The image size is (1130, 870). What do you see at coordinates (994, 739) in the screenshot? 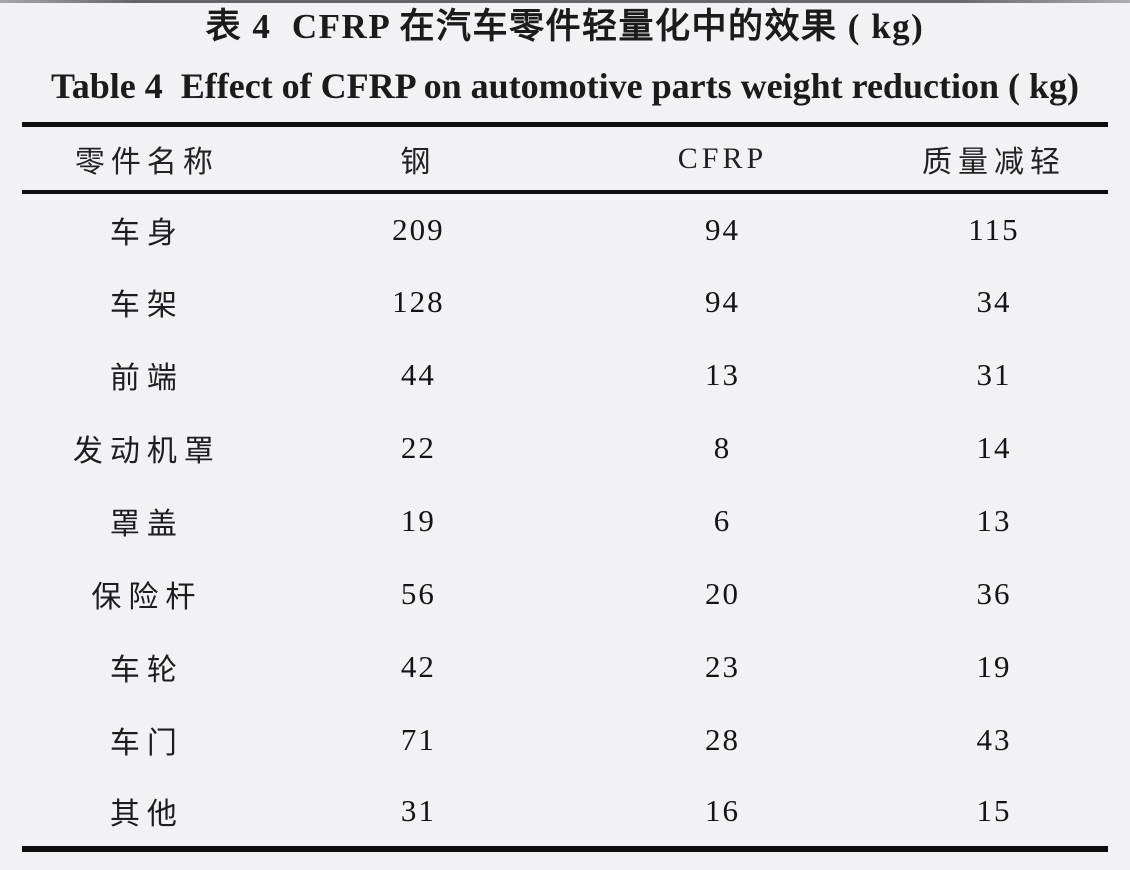
I see `reduction-value-cell: 43` at bounding box center [994, 739].